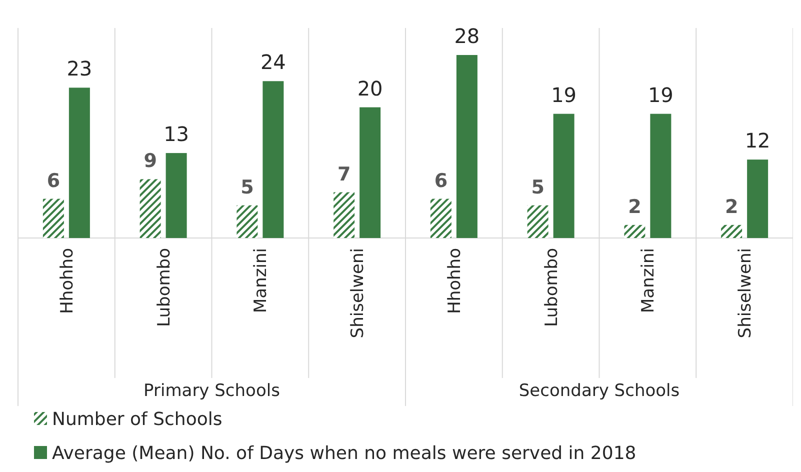  I want to click on data-label: 7, so click(344, 174).